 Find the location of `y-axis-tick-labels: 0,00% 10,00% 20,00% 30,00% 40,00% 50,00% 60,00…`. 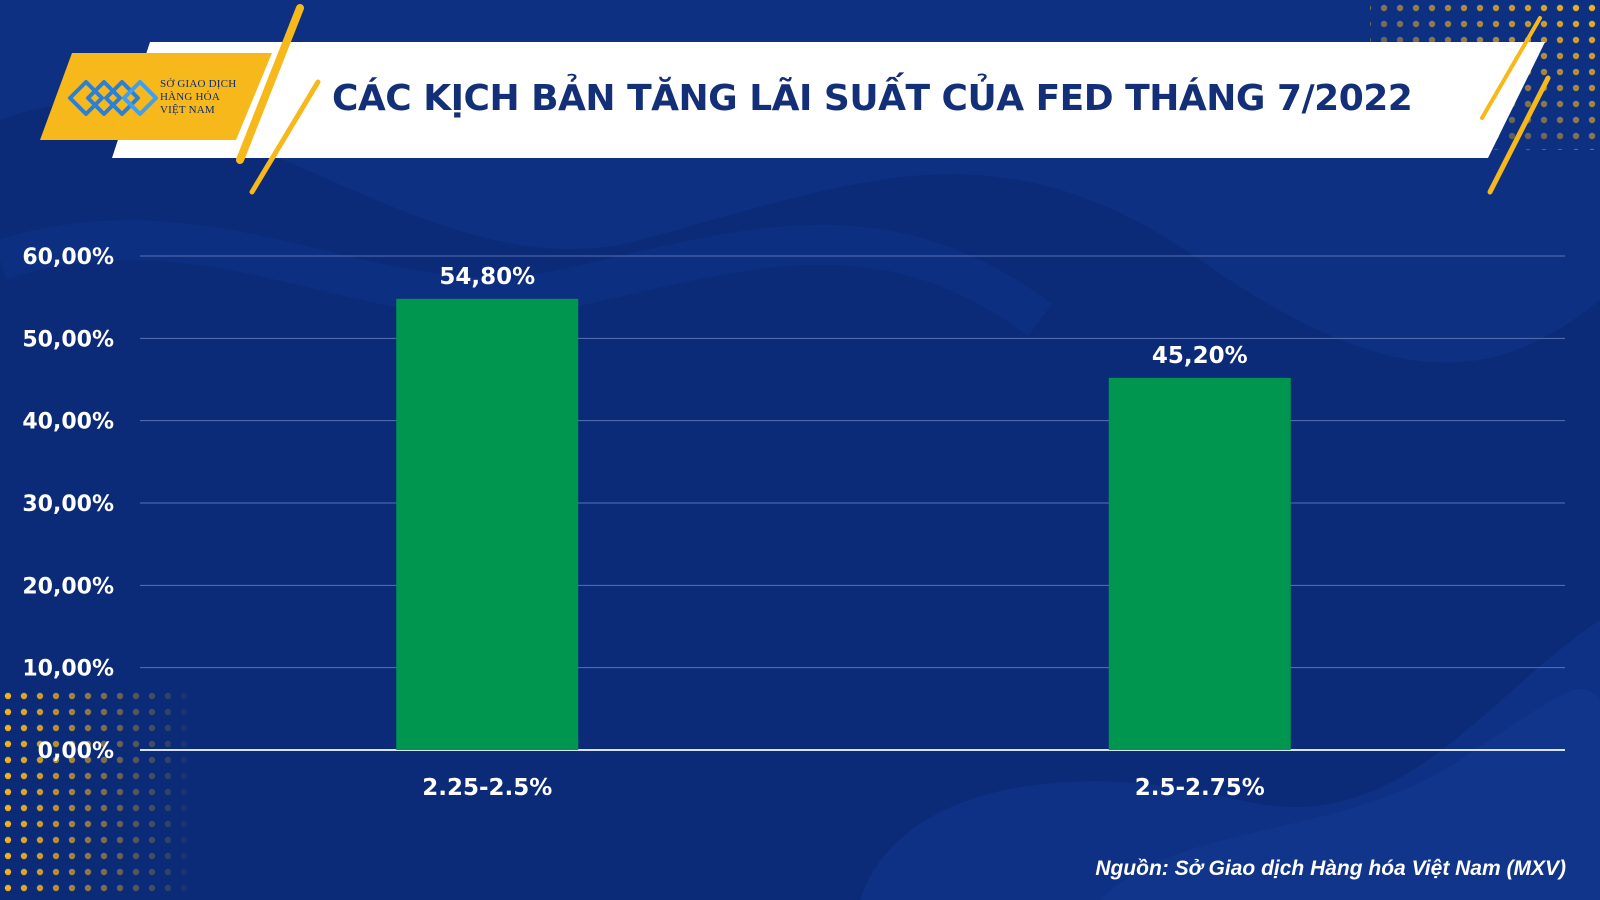

y-axis-tick-labels: 0,00% 10,00% 20,00% 30,00% 40,00% 50,00% 60,00… is located at coordinates (68, 504).